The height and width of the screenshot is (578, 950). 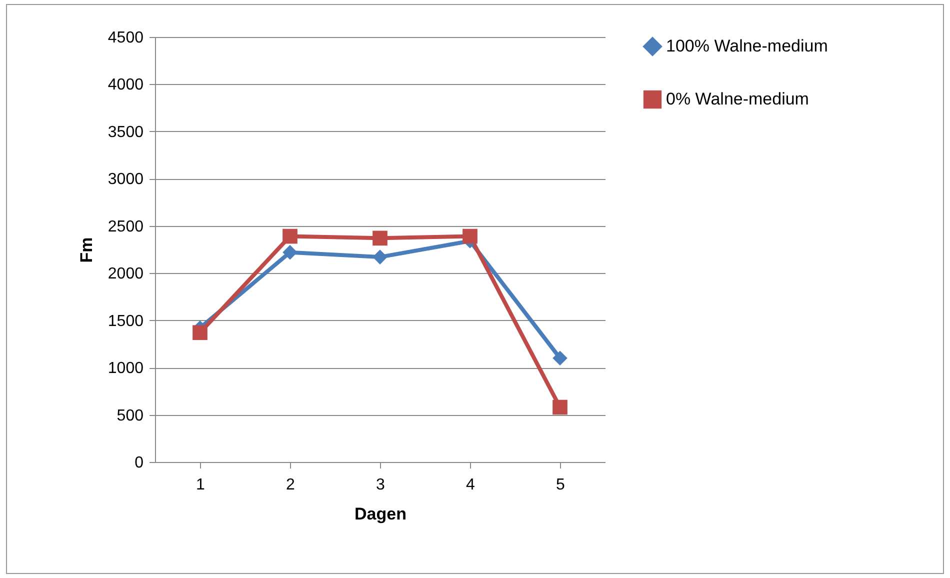 What do you see at coordinates (139, 463) in the screenshot?
I see `y-tick-label: 0` at bounding box center [139, 463].